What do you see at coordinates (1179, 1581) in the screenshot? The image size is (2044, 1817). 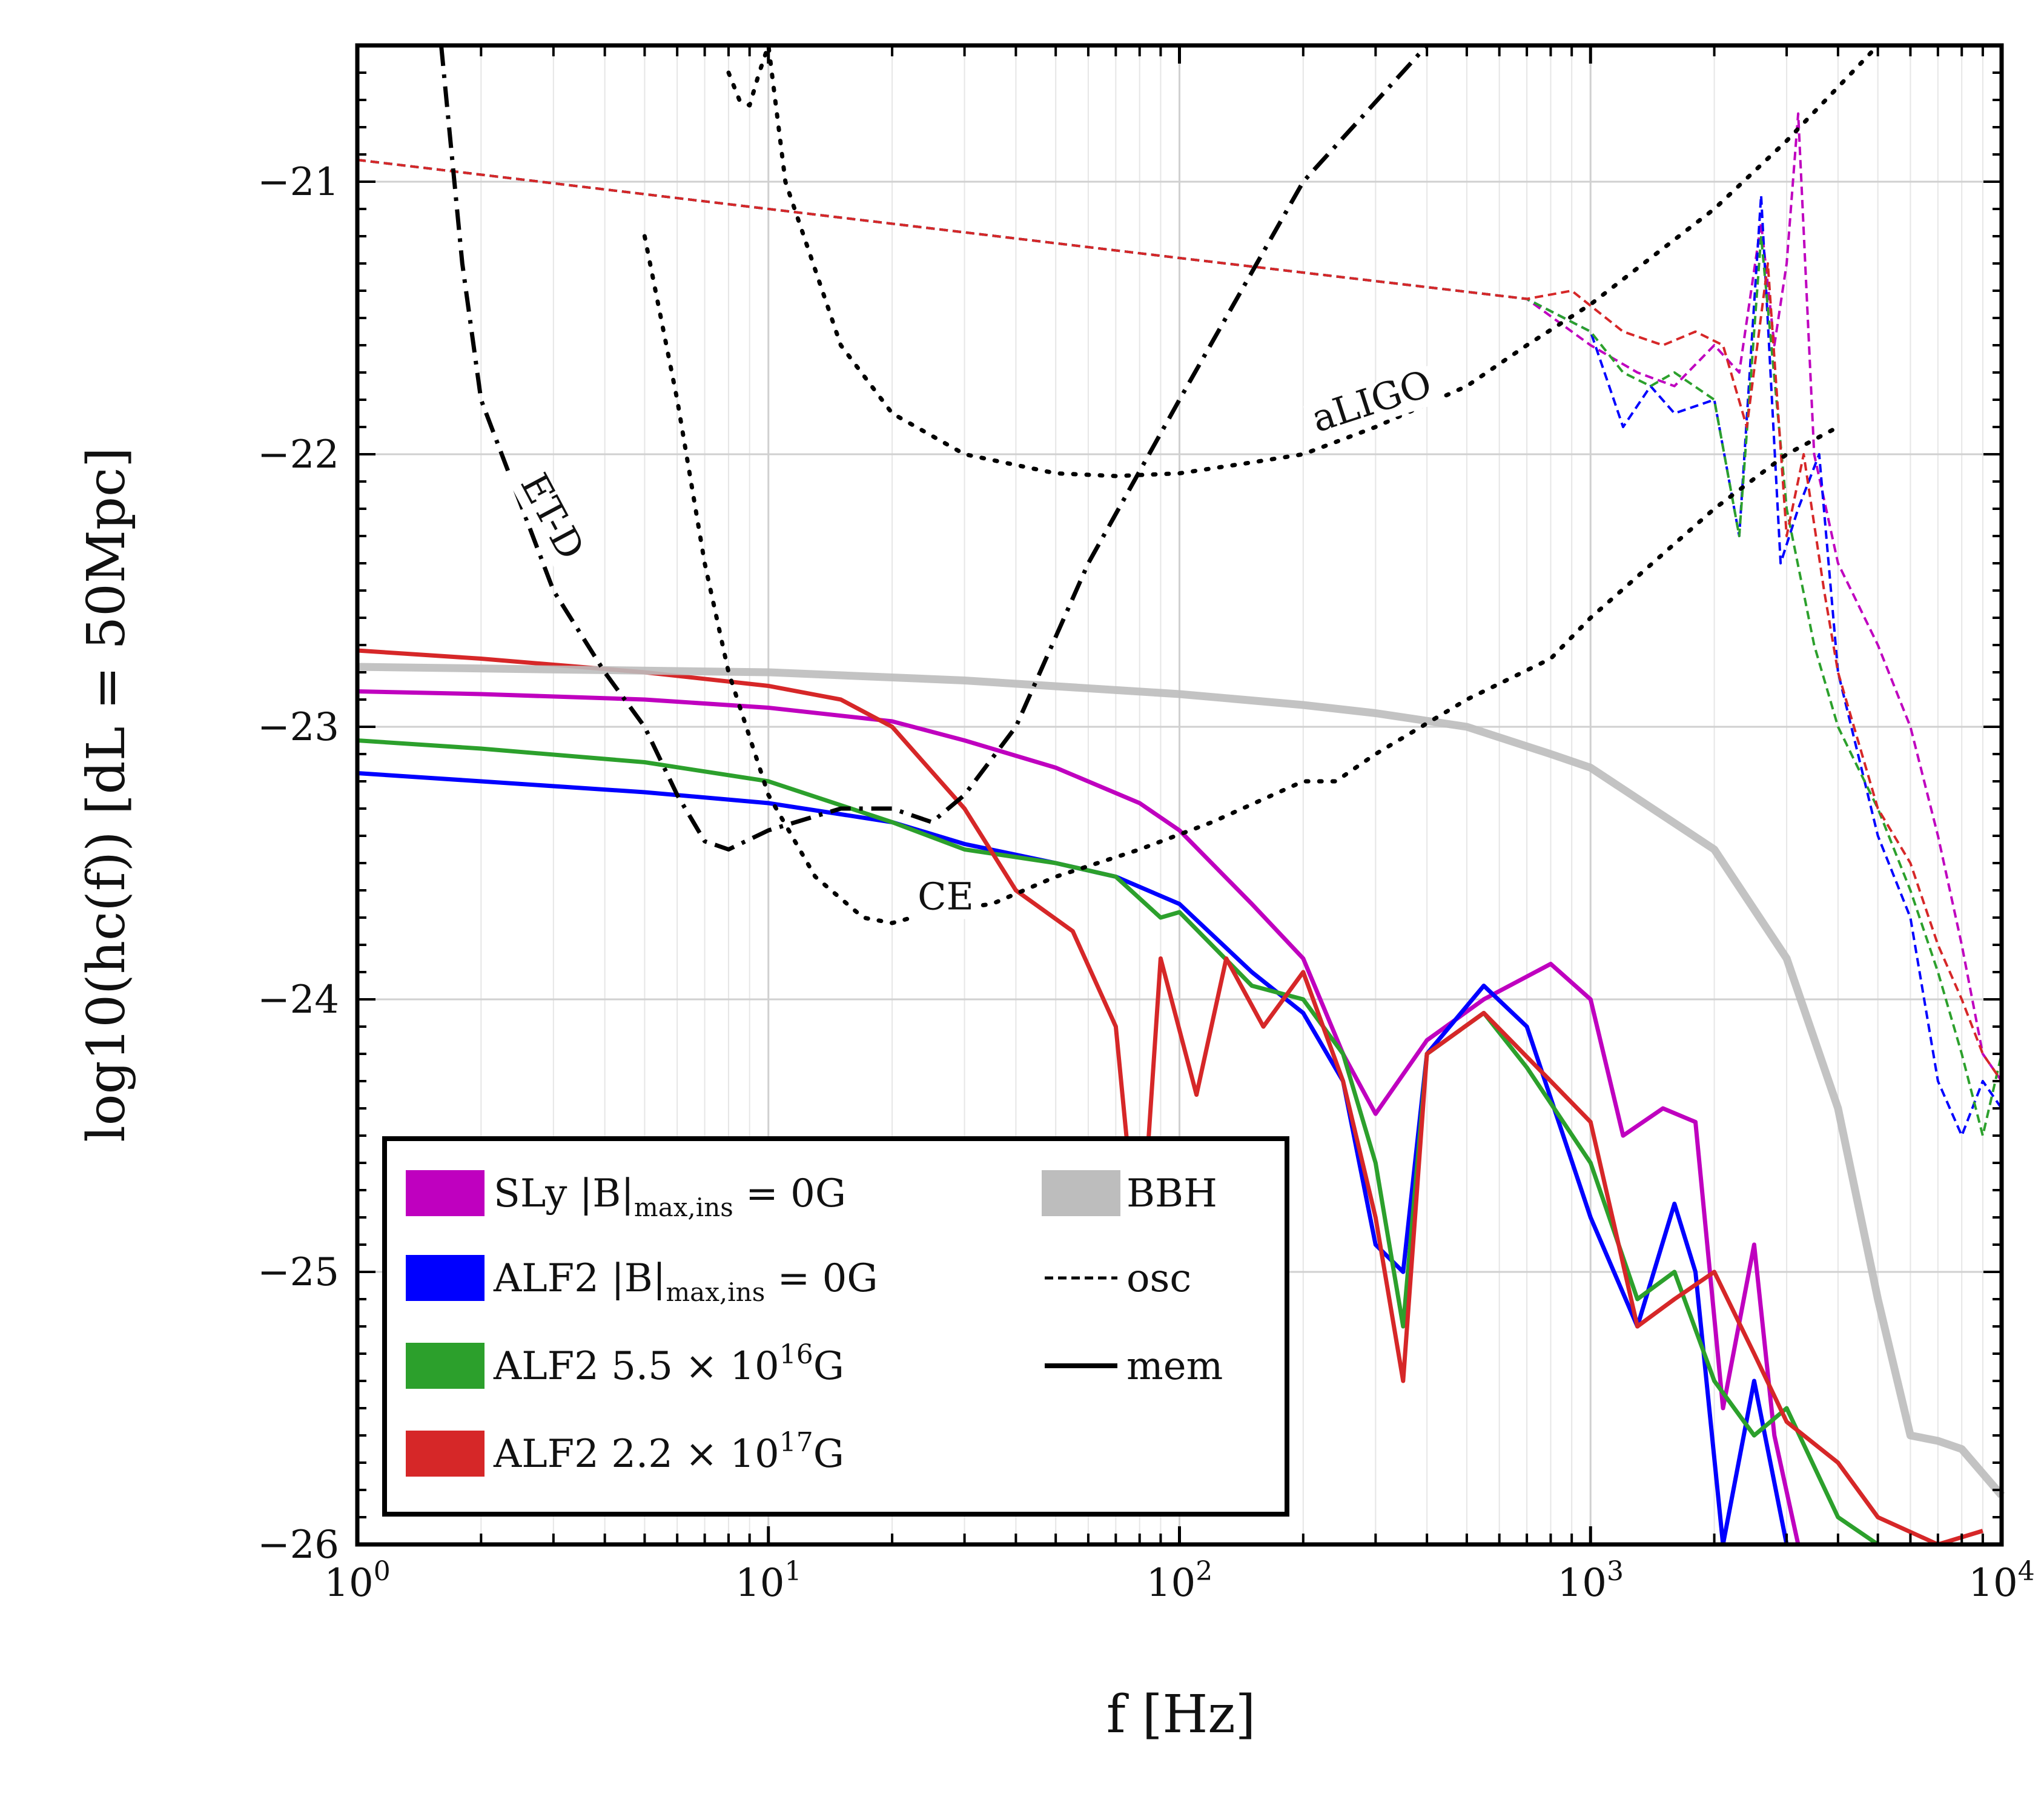 I see `x-tick-label: 102` at bounding box center [1179, 1581].